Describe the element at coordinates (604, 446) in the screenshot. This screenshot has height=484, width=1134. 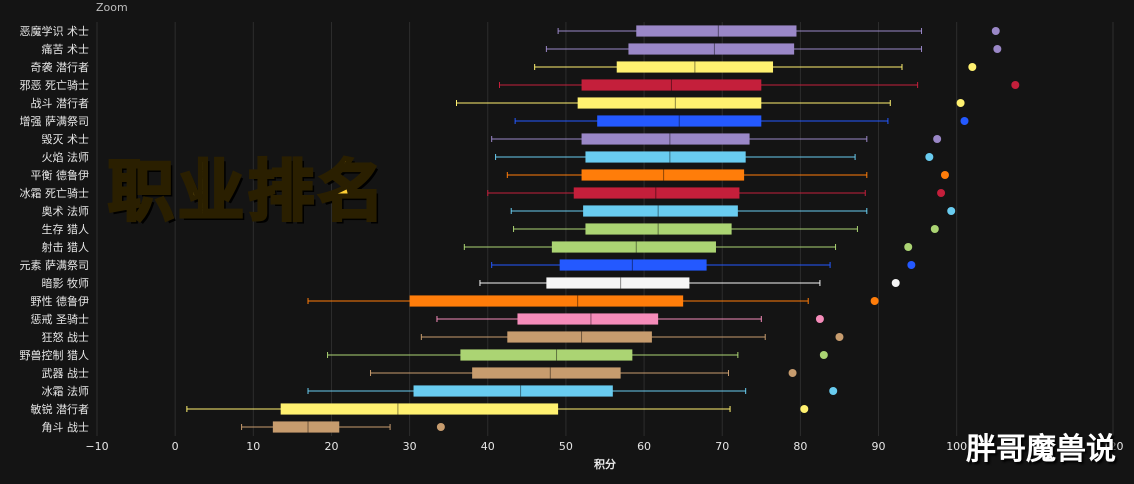
I see `value-axis: −10 0 10 20 30 40 50 60 70 80 90 100 120` at that location.